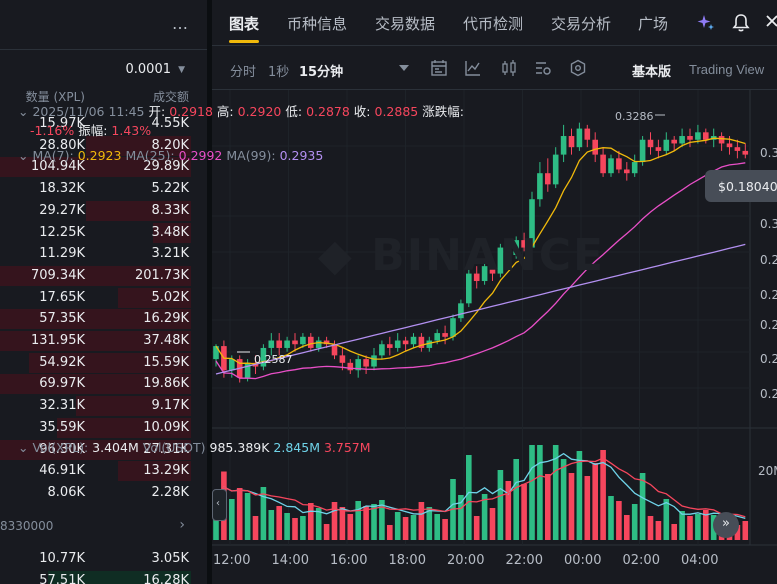  What do you see at coordinates (578, 68) in the screenshot?
I see `hexagon-icon` at bounding box center [578, 68].